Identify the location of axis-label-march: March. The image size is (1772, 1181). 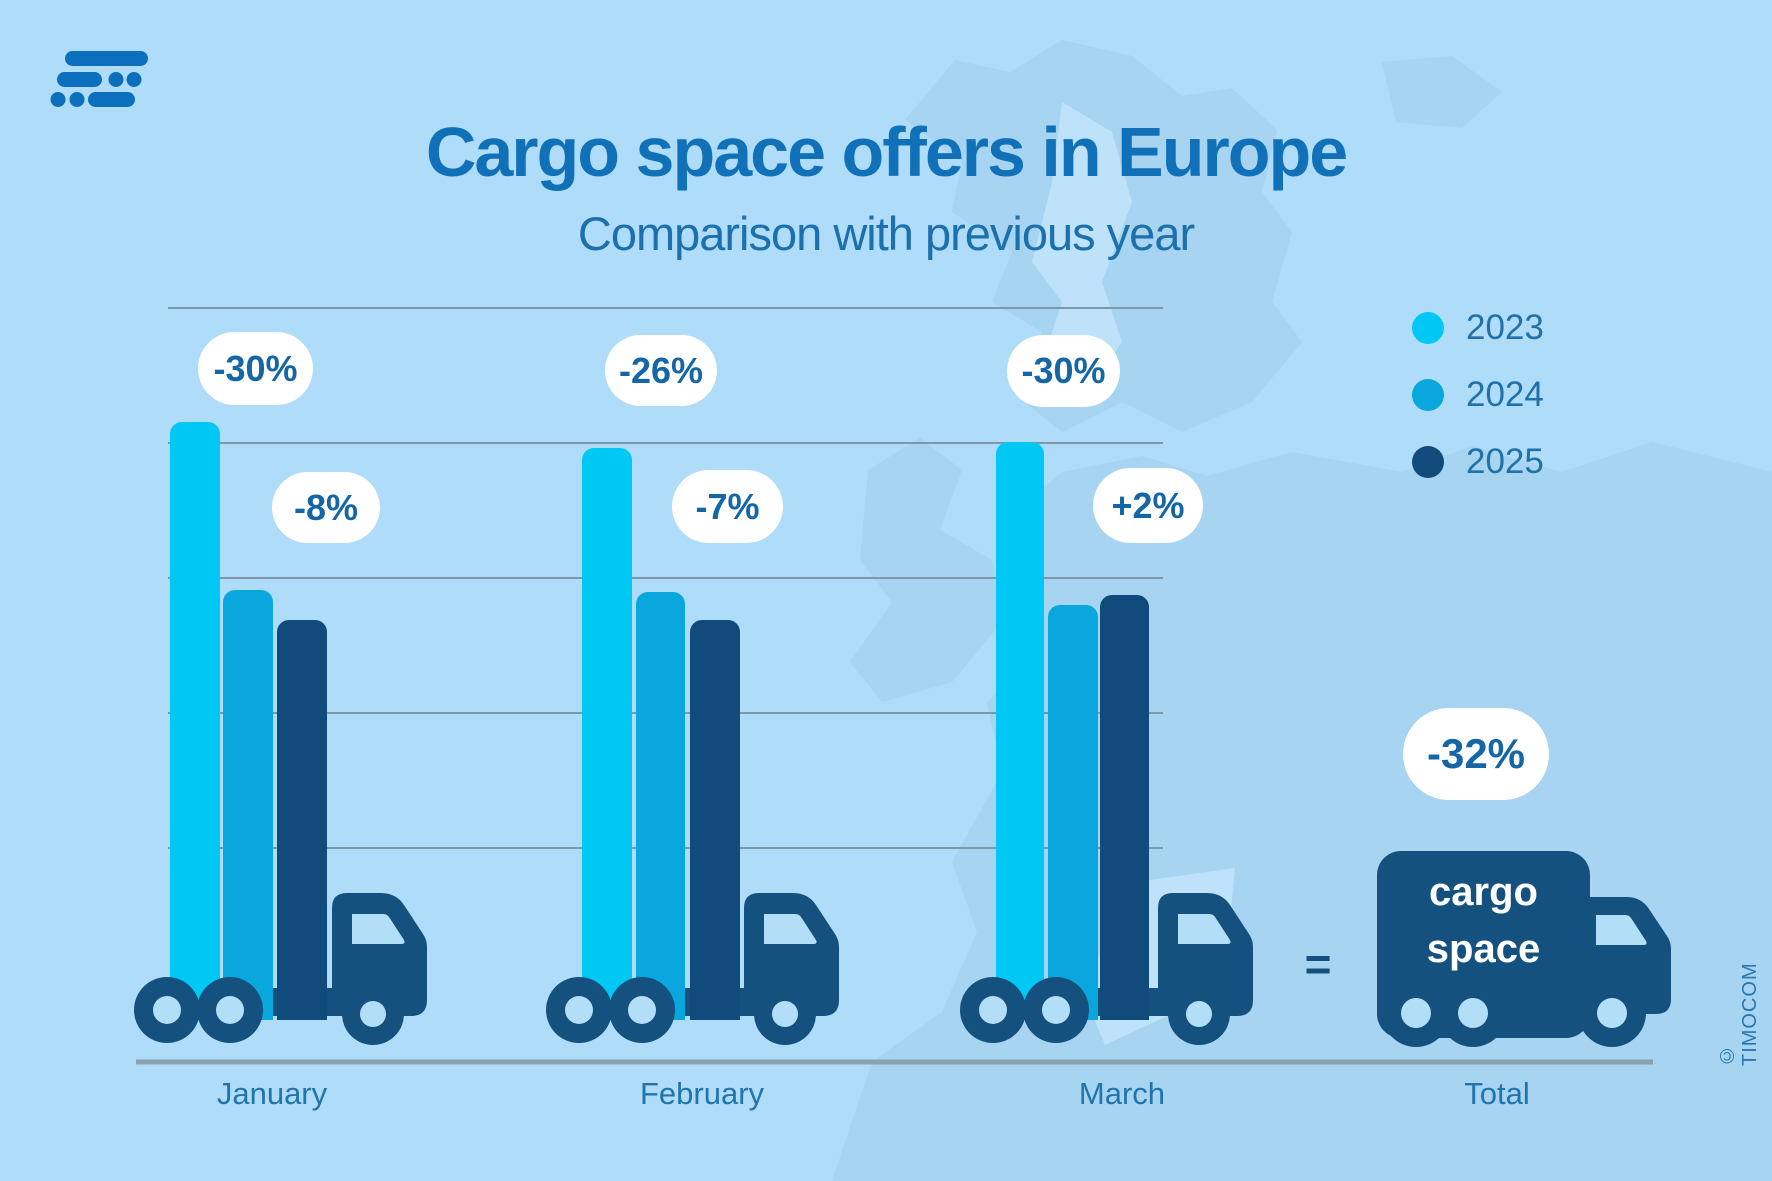
(1122, 1093).